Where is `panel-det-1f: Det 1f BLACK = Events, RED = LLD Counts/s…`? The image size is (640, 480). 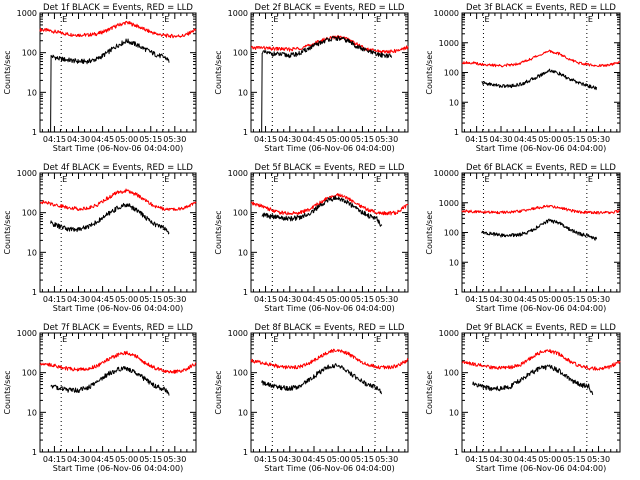 panel-det-1f: Det 1f BLACK = Events, RED = LLD Counts/s… is located at coordinates (100, 78).